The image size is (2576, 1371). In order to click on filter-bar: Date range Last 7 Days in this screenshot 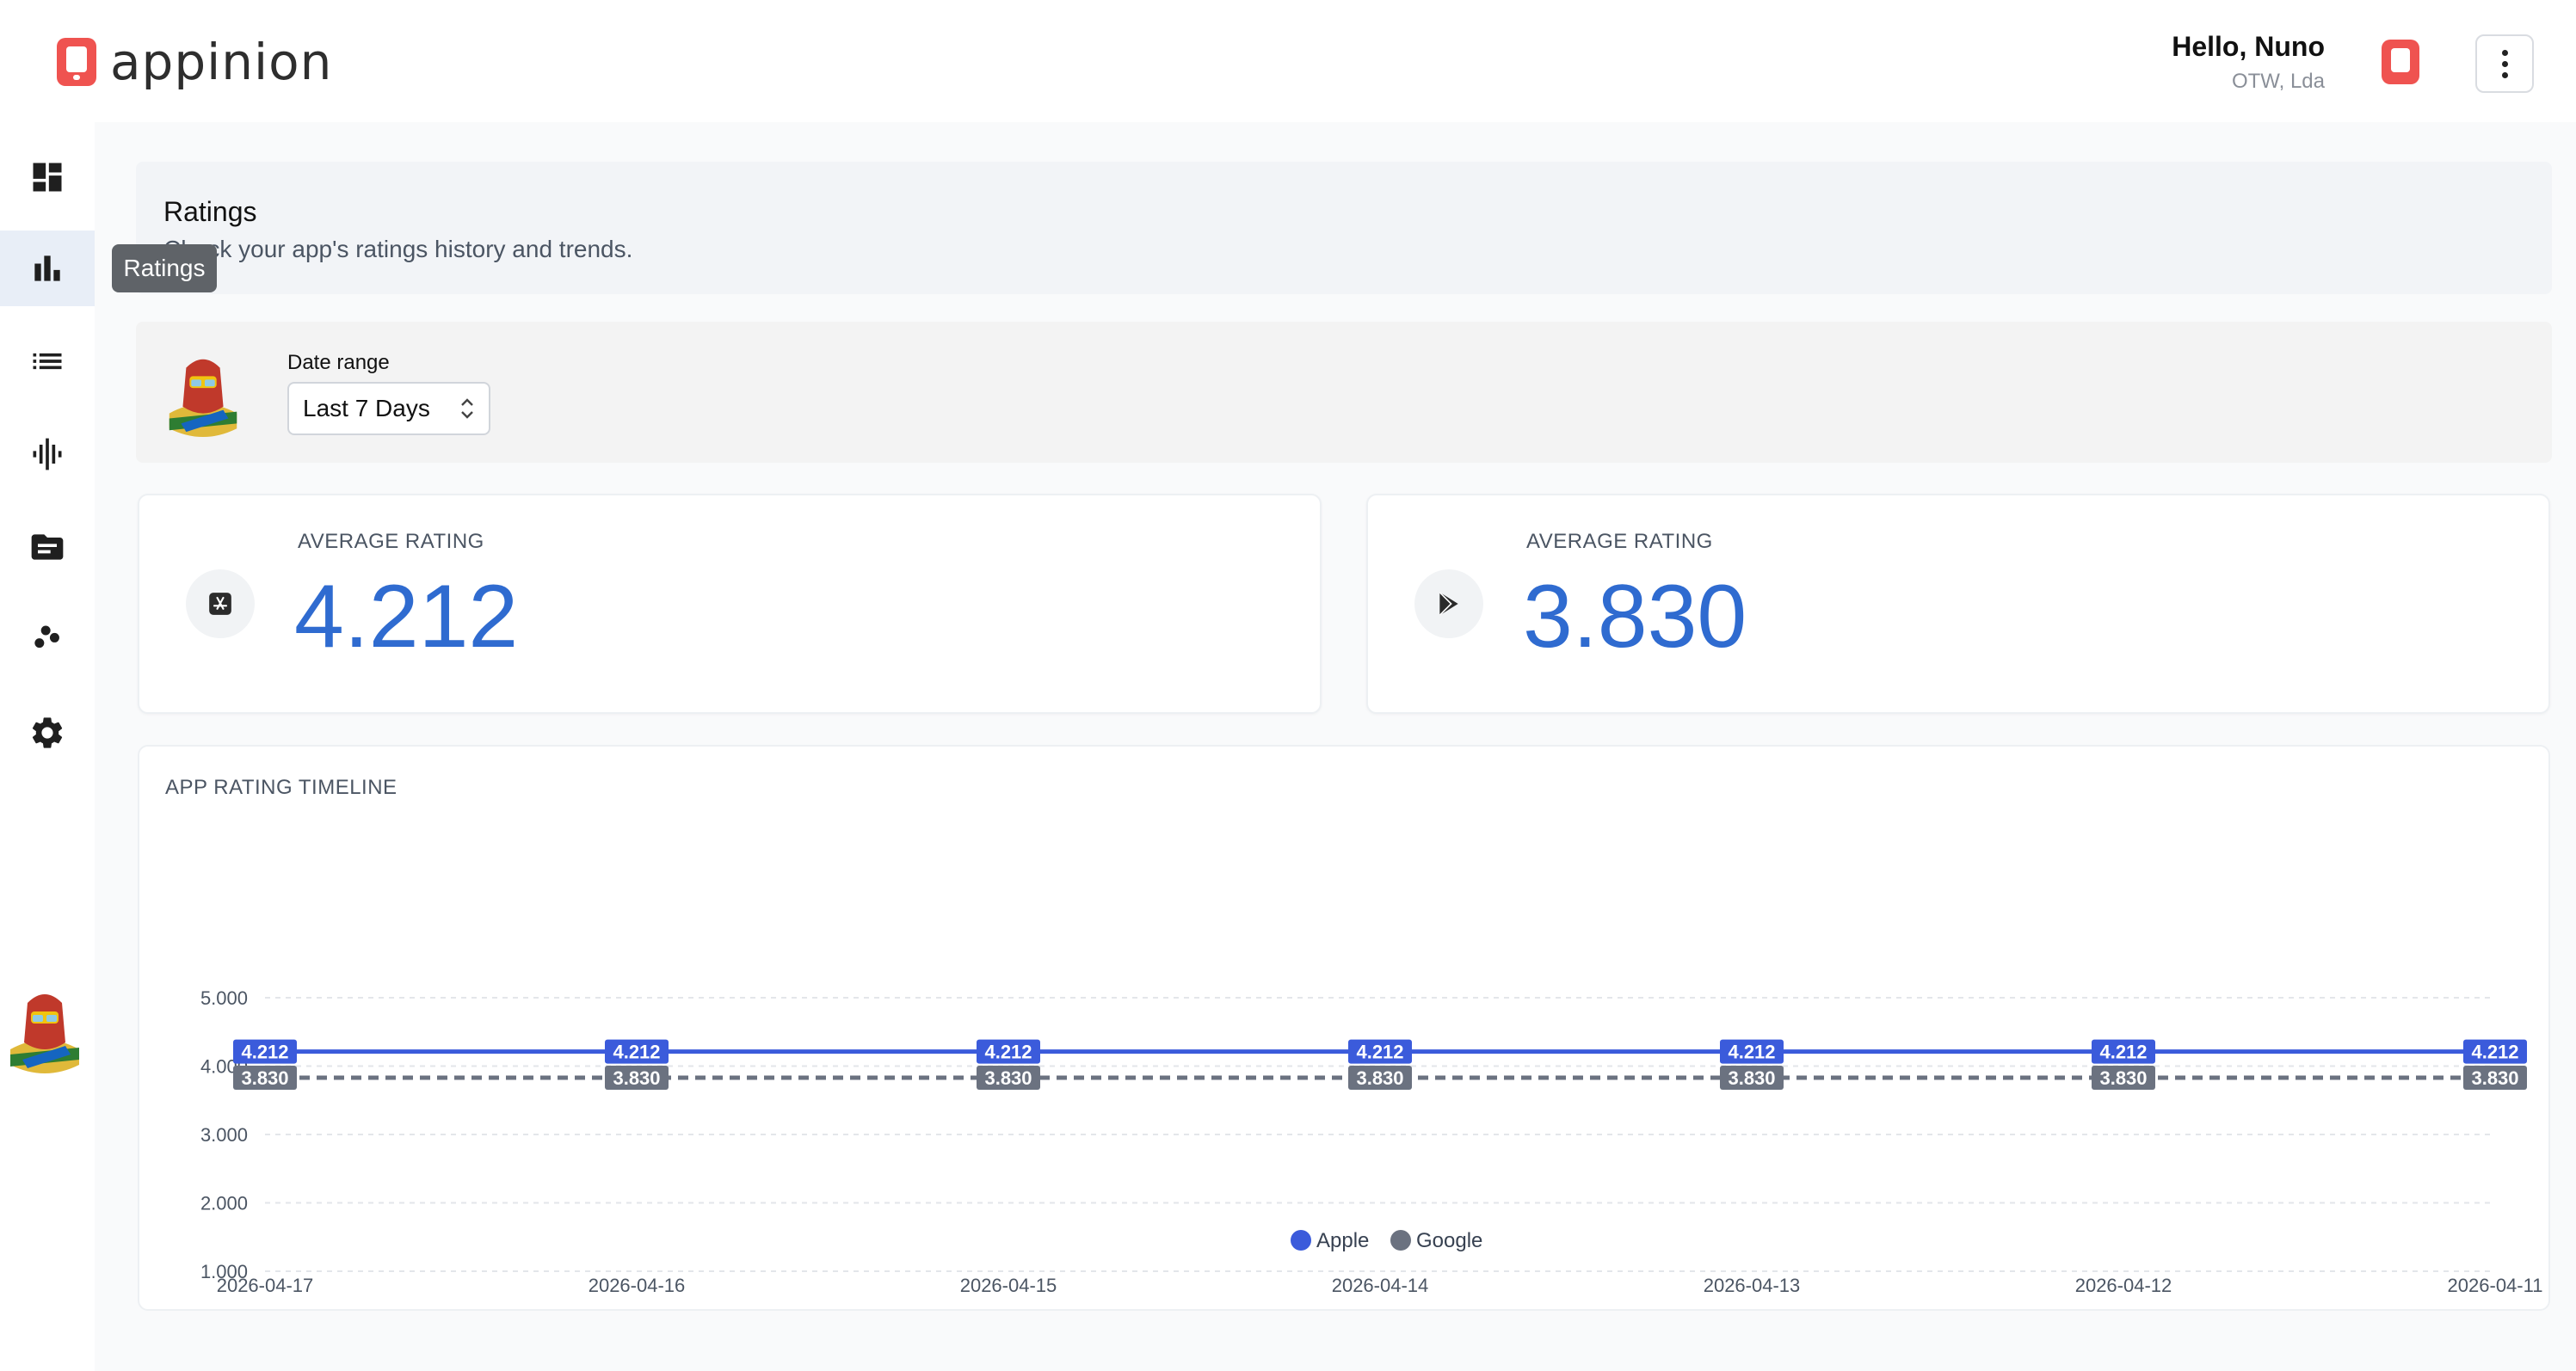, I will do `click(1344, 392)`.